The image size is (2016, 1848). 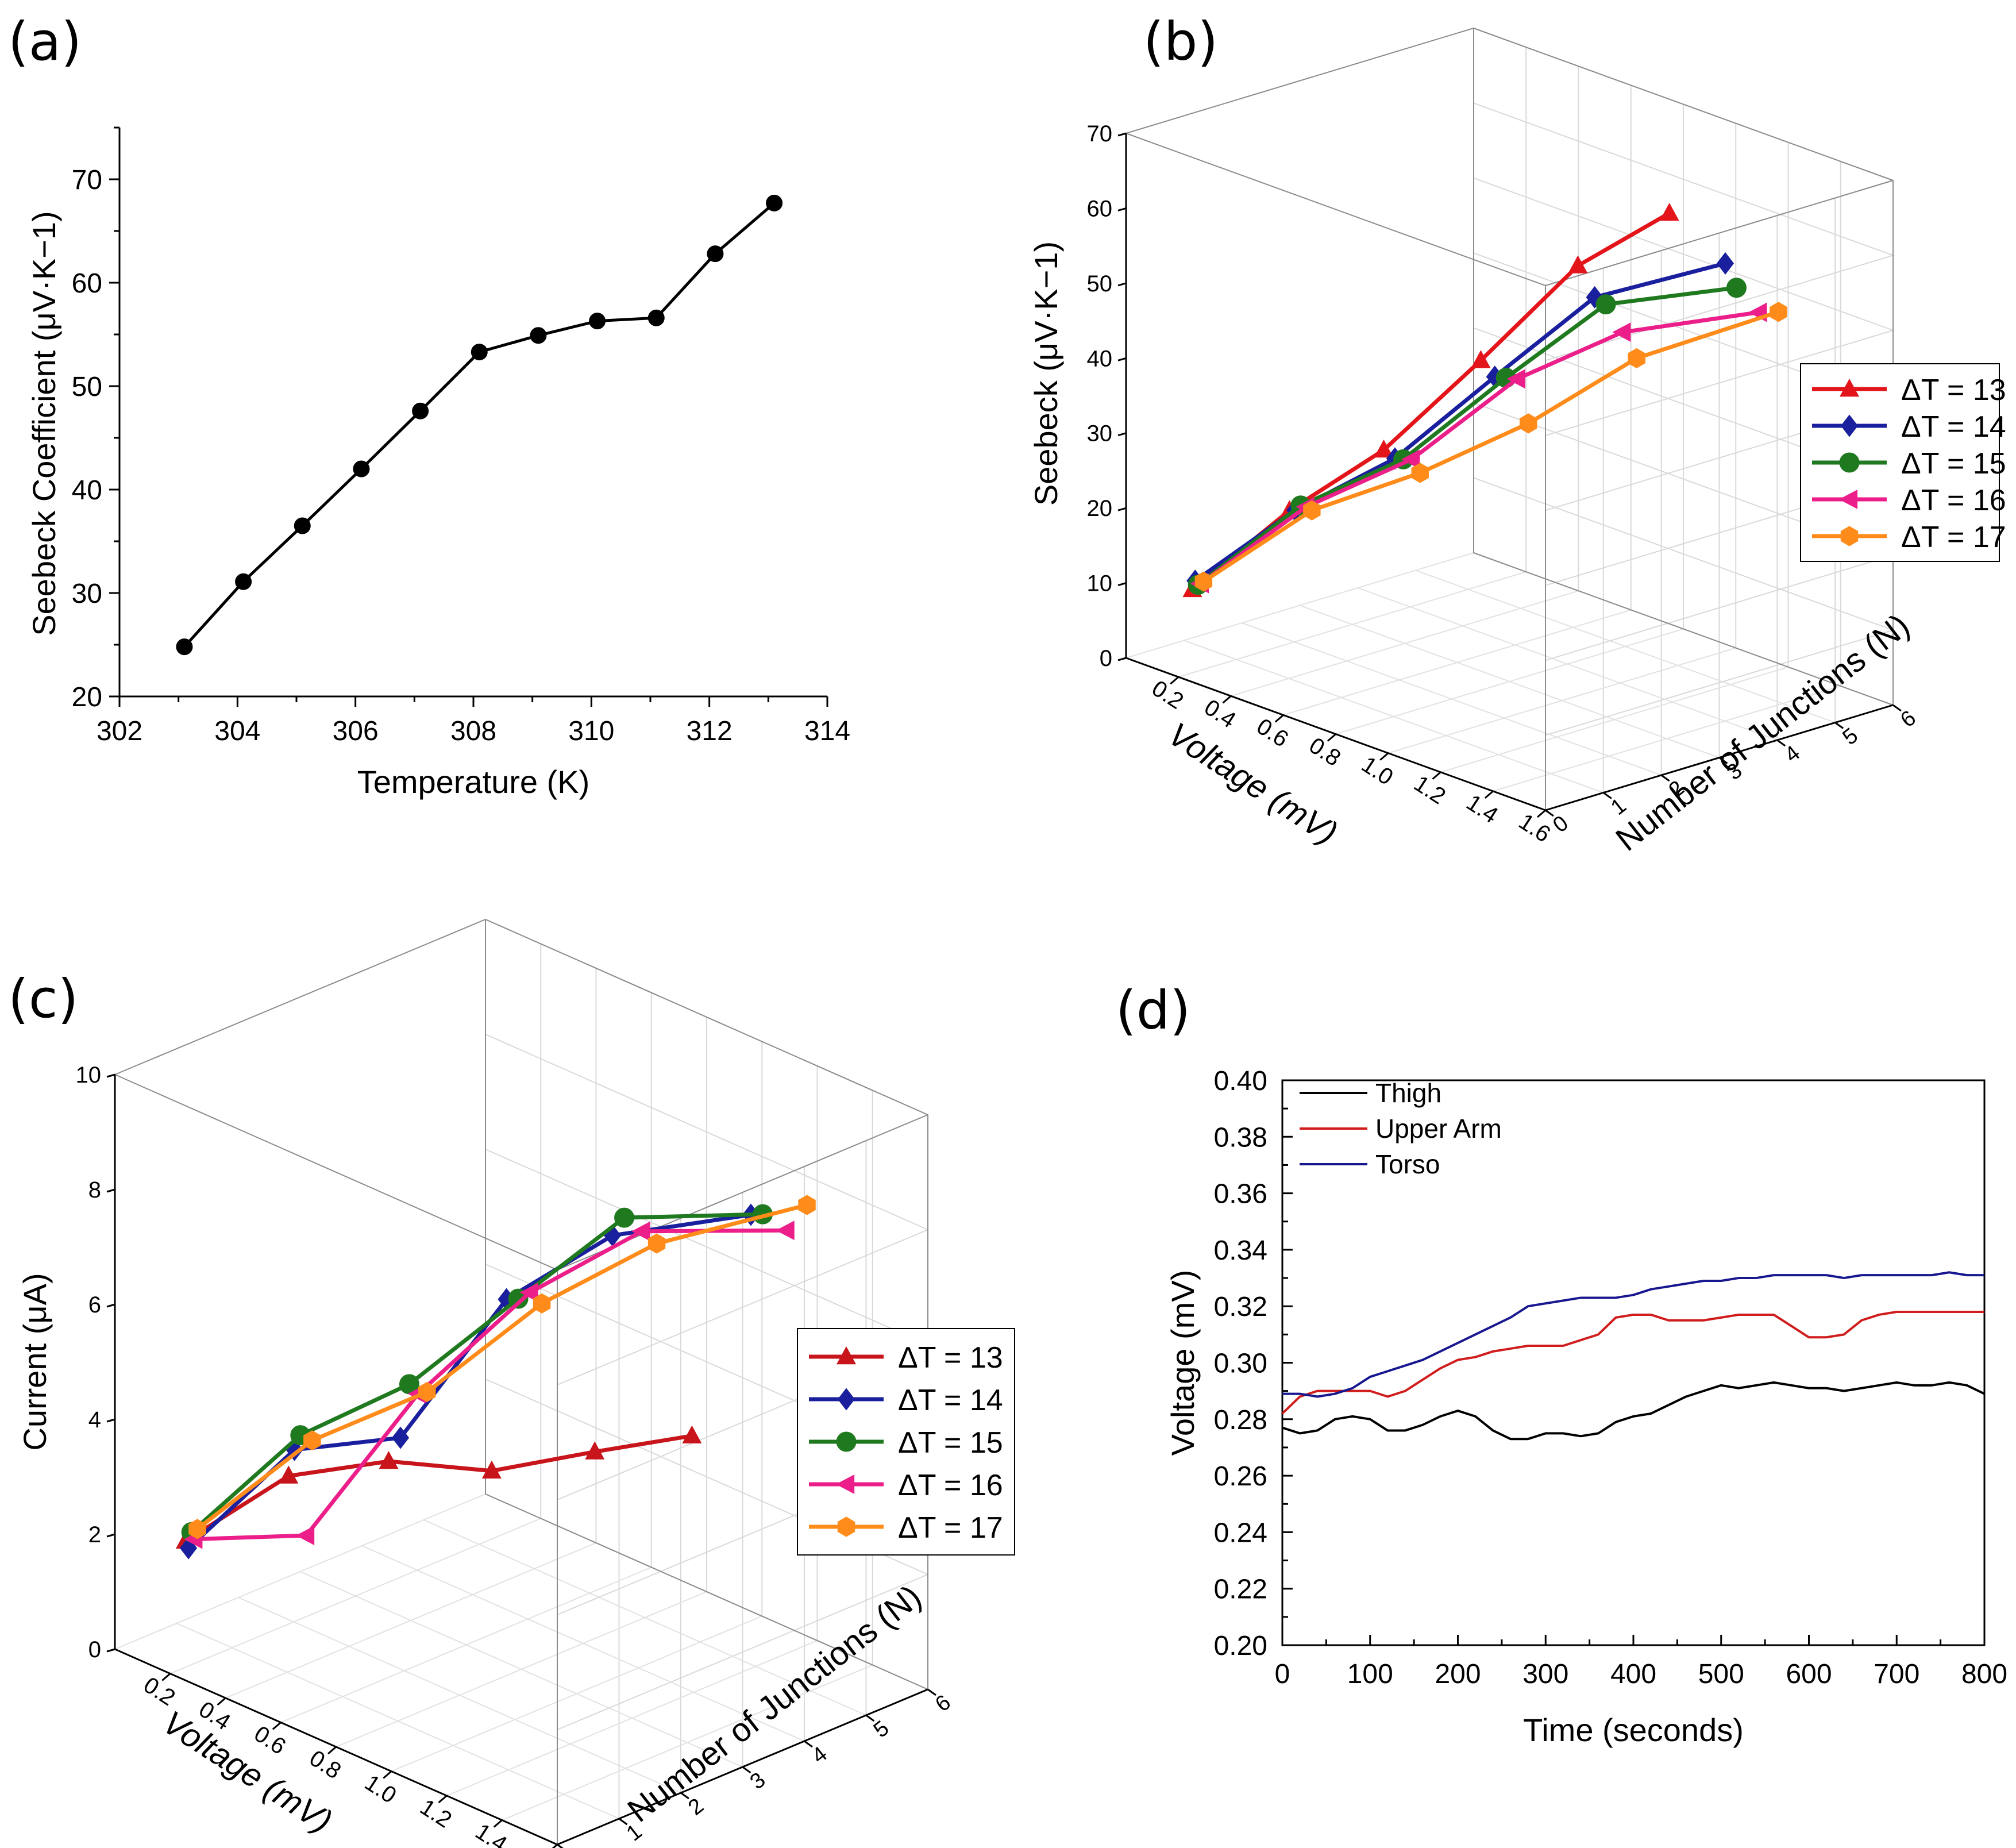 I want to click on legend-label: Torso, so click(x=1407, y=1164).